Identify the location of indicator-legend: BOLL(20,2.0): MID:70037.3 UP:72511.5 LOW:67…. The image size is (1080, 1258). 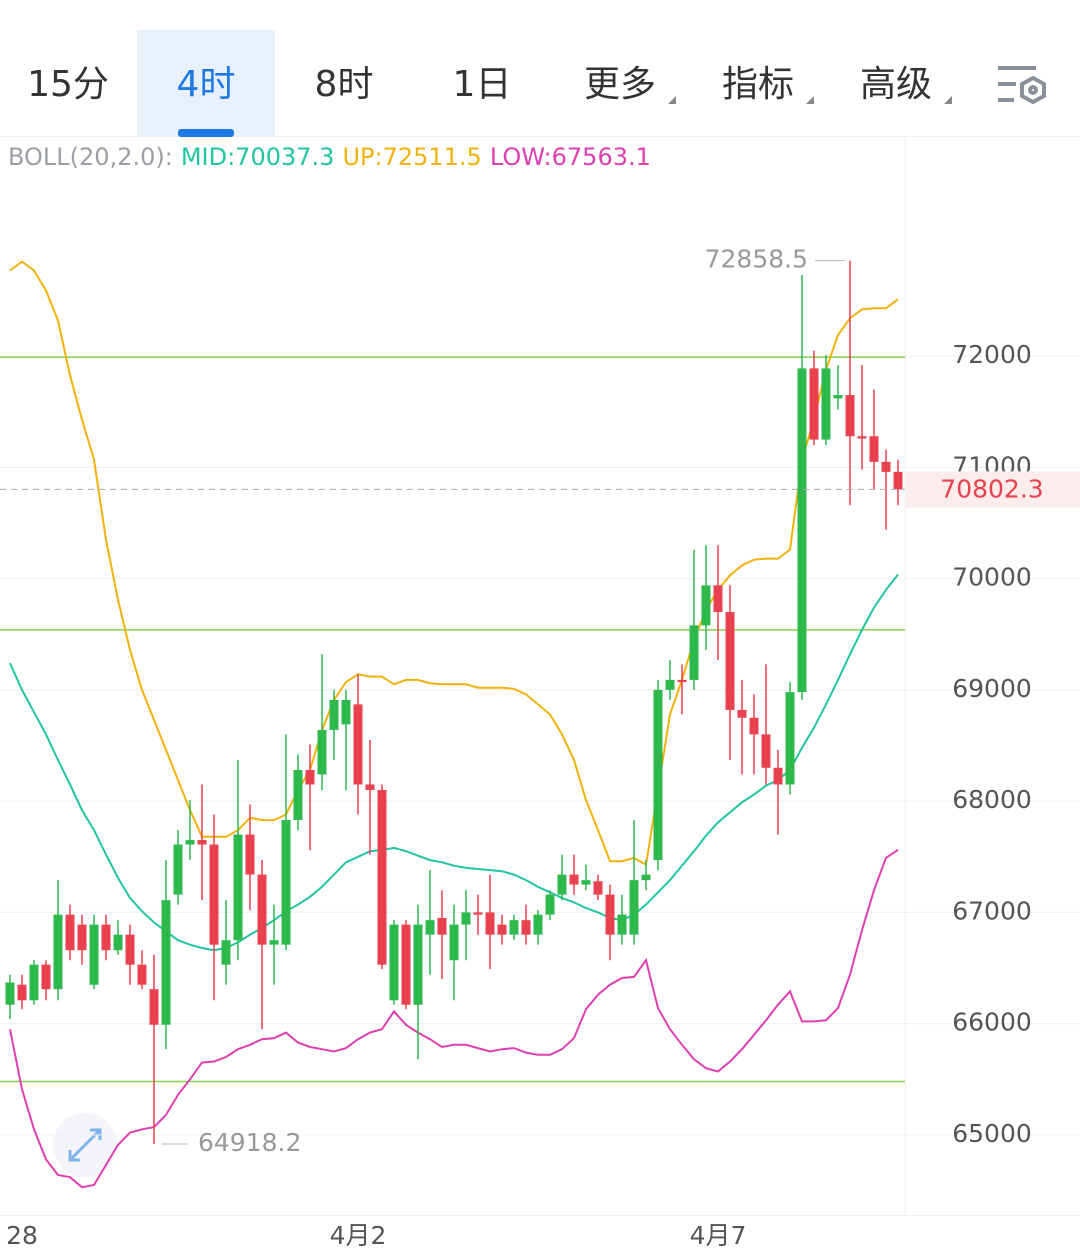
(333, 157).